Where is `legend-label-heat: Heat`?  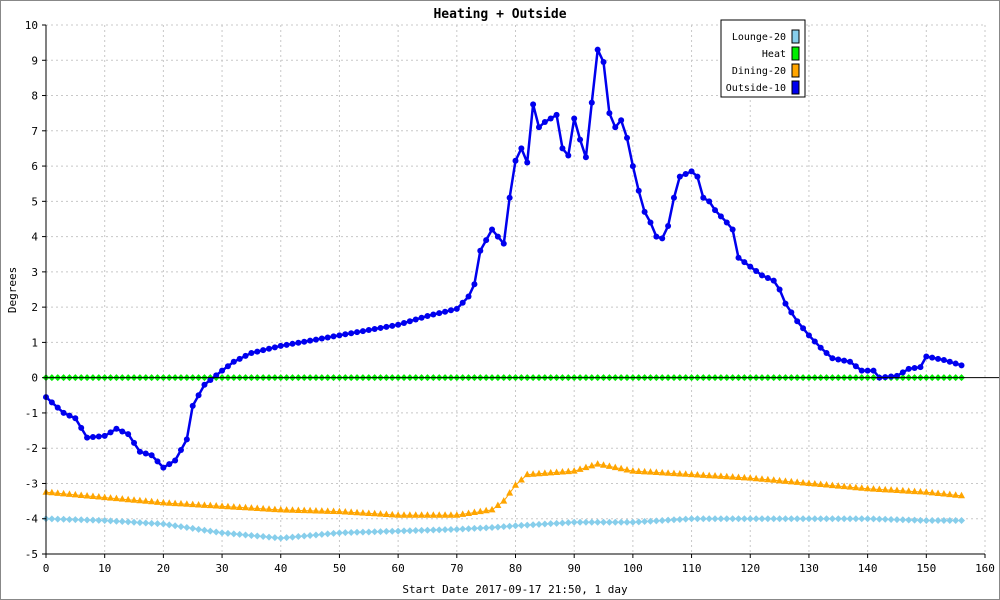 legend-label-heat: Heat is located at coordinates (774, 54).